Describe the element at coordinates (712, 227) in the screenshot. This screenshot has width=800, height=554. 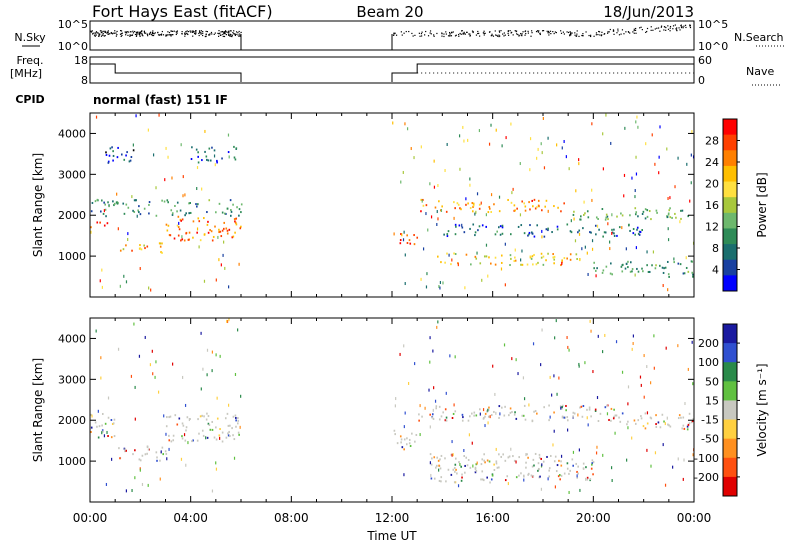
I see `colorbar-tick-label: 12` at that location.